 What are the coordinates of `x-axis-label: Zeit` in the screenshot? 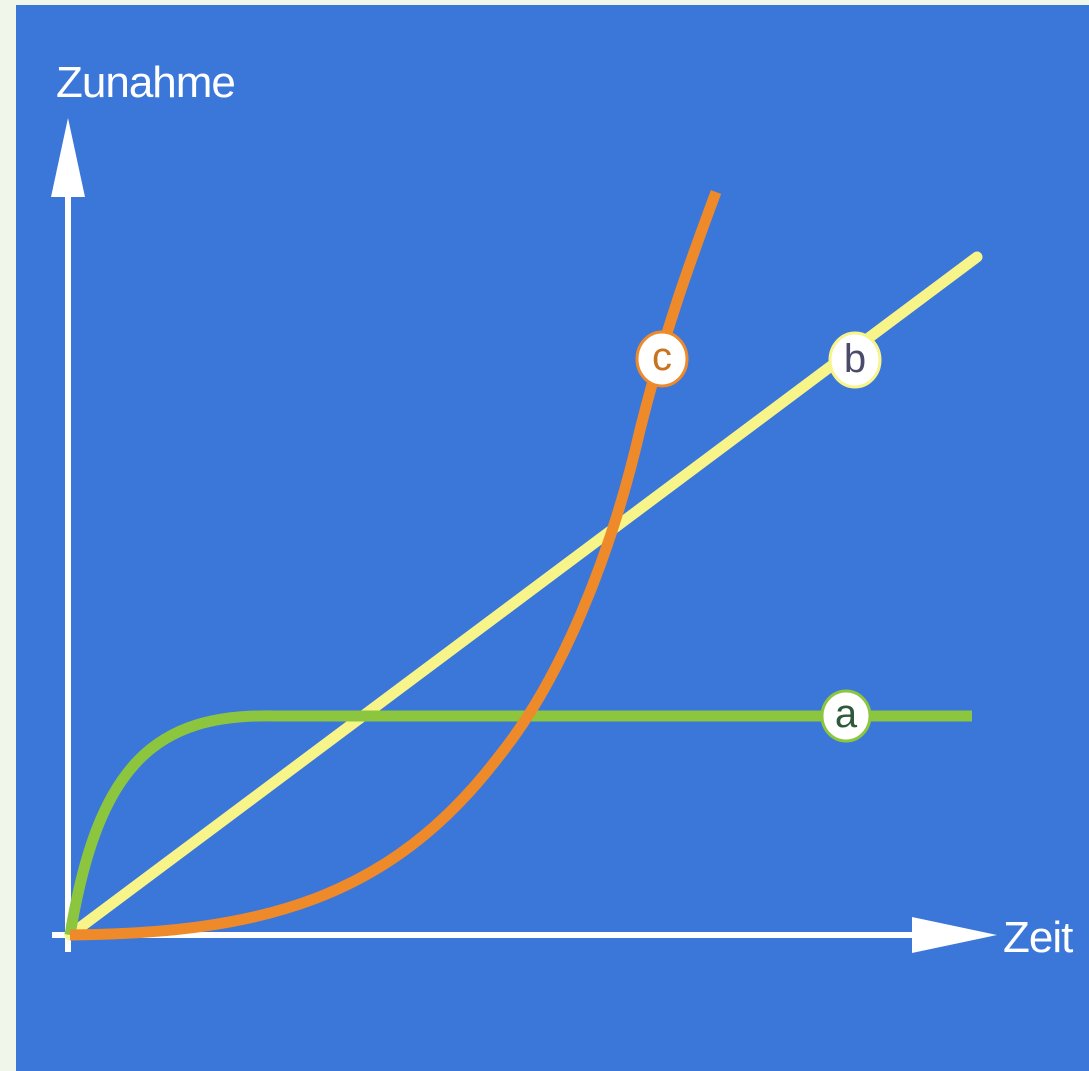 It's located at (1038, 937).